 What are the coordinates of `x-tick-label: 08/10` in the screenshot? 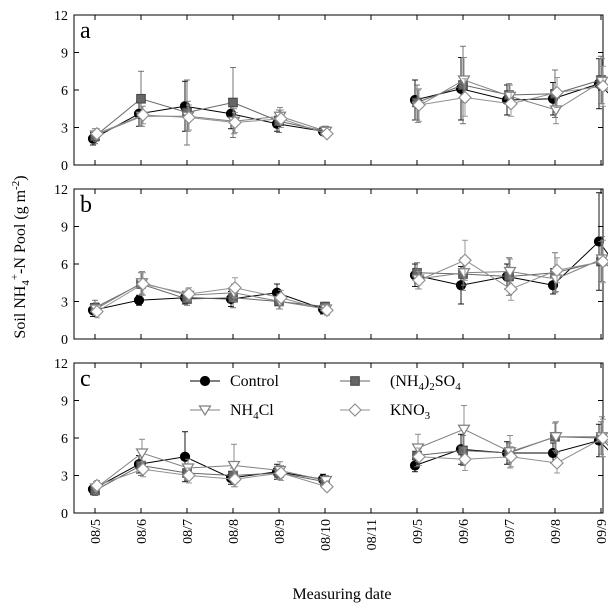 It's located at (326, 535).